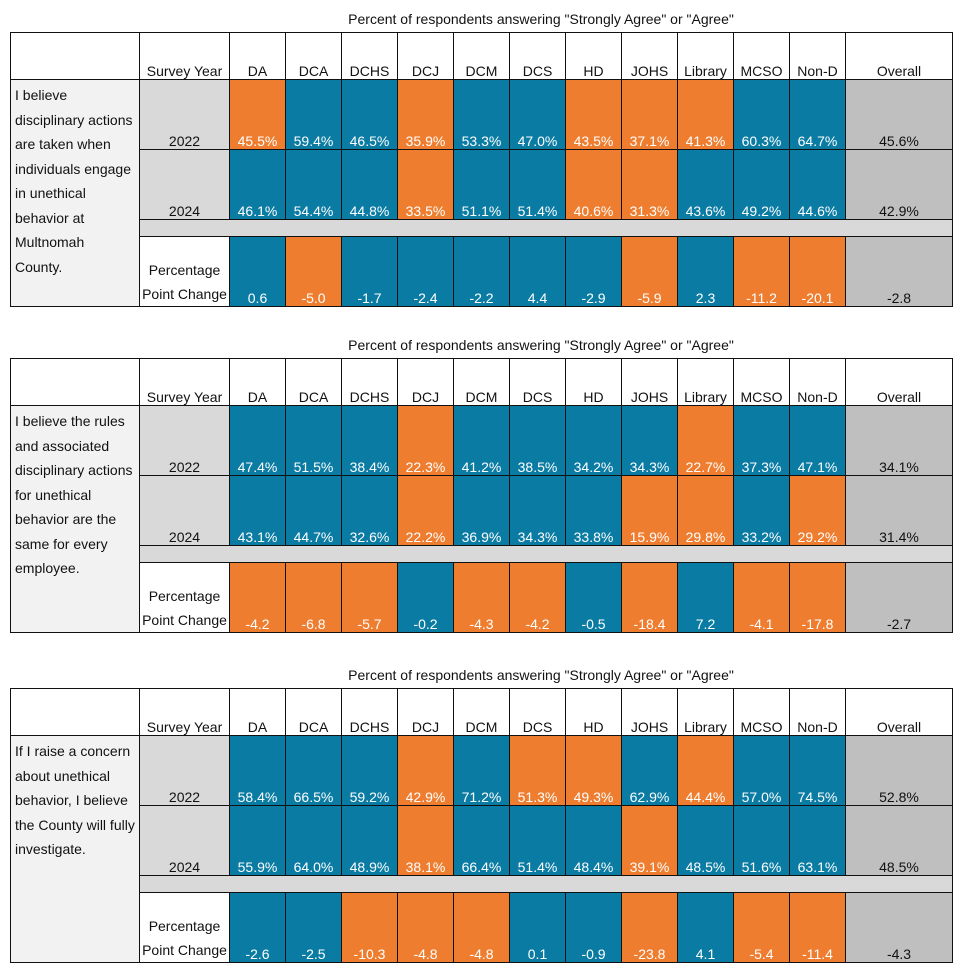 Image resolution: width=960 pixels, height=979 pixels. I want to click on change-cell: 2.3, so click(705, 271).